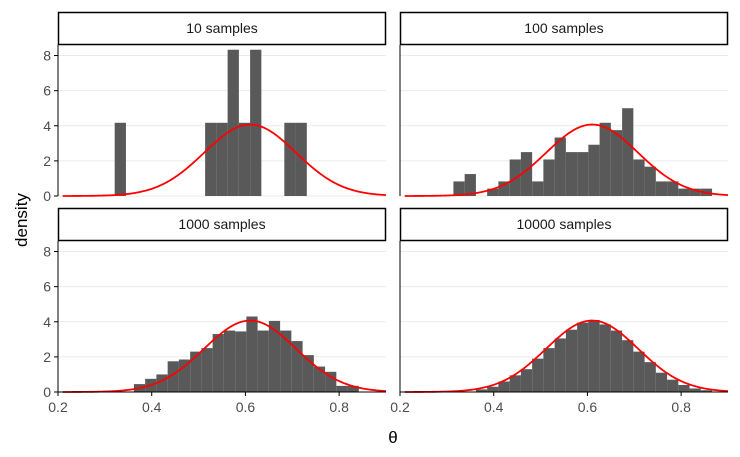  Describe the element at coordinates (21, 220) in the screenshot. I see `y-axis-title: density` at that location.